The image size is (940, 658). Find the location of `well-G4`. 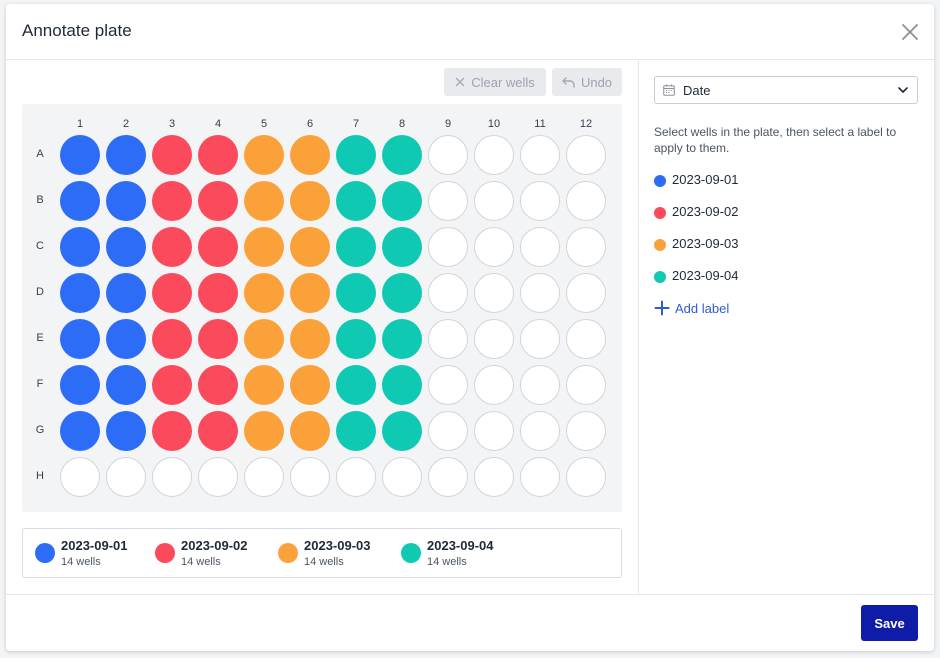

well-G4 is located at coordinates (218, 431).